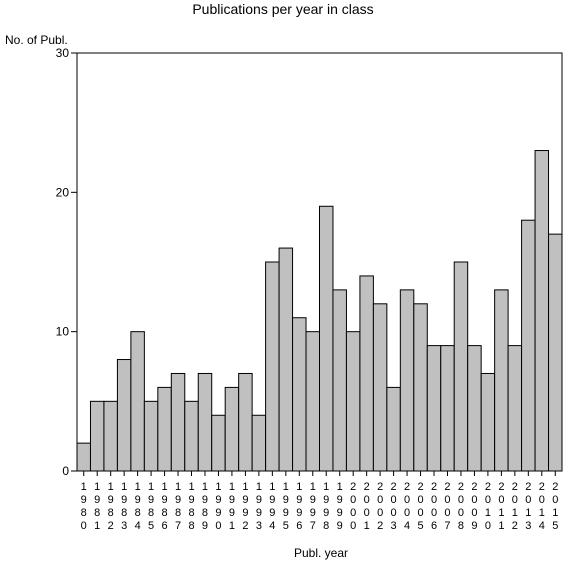 Image resolution: width=567 pixels, height=567 pixels. What do you see at coordinates (555, 352) in the screenshot?
I see `bar-2015` at bounding box center [555, 352].